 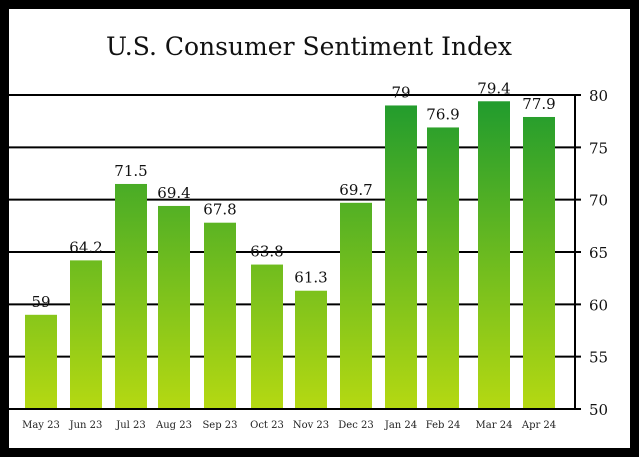 What do you see at coordinates (443, 425) in the screenshot?
I see `x-tick-label: Feb 24` at bounding box center [443, 425].